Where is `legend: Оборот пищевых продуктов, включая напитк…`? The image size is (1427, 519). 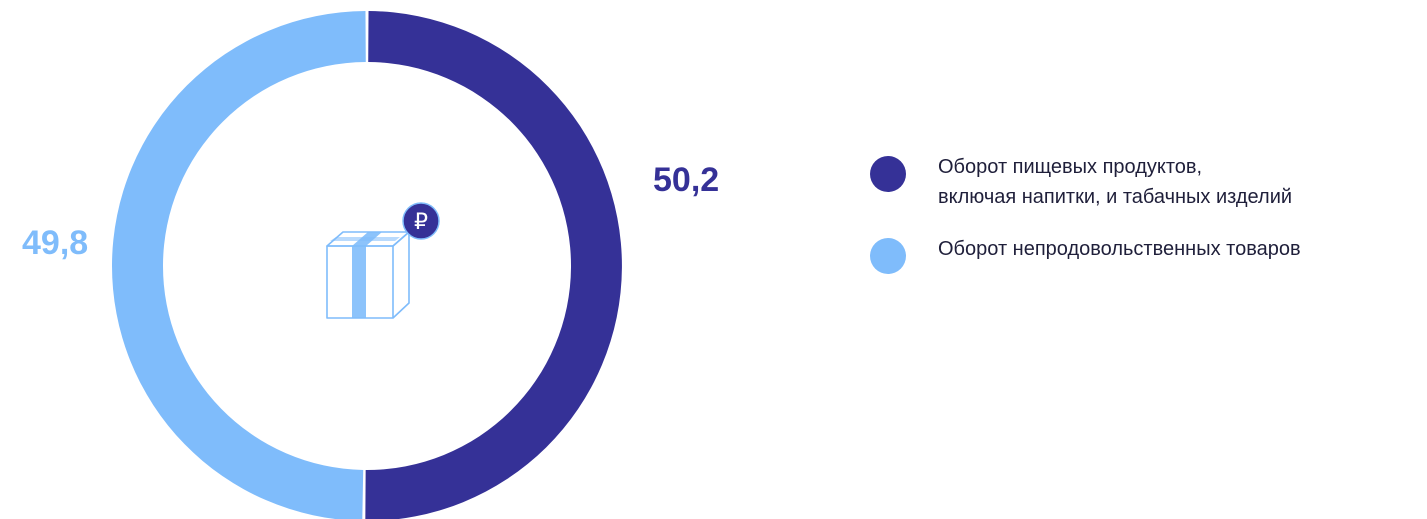
legend: Оборот пищевых продуктов, включая напитк… is located at coordinates (1085, 224).